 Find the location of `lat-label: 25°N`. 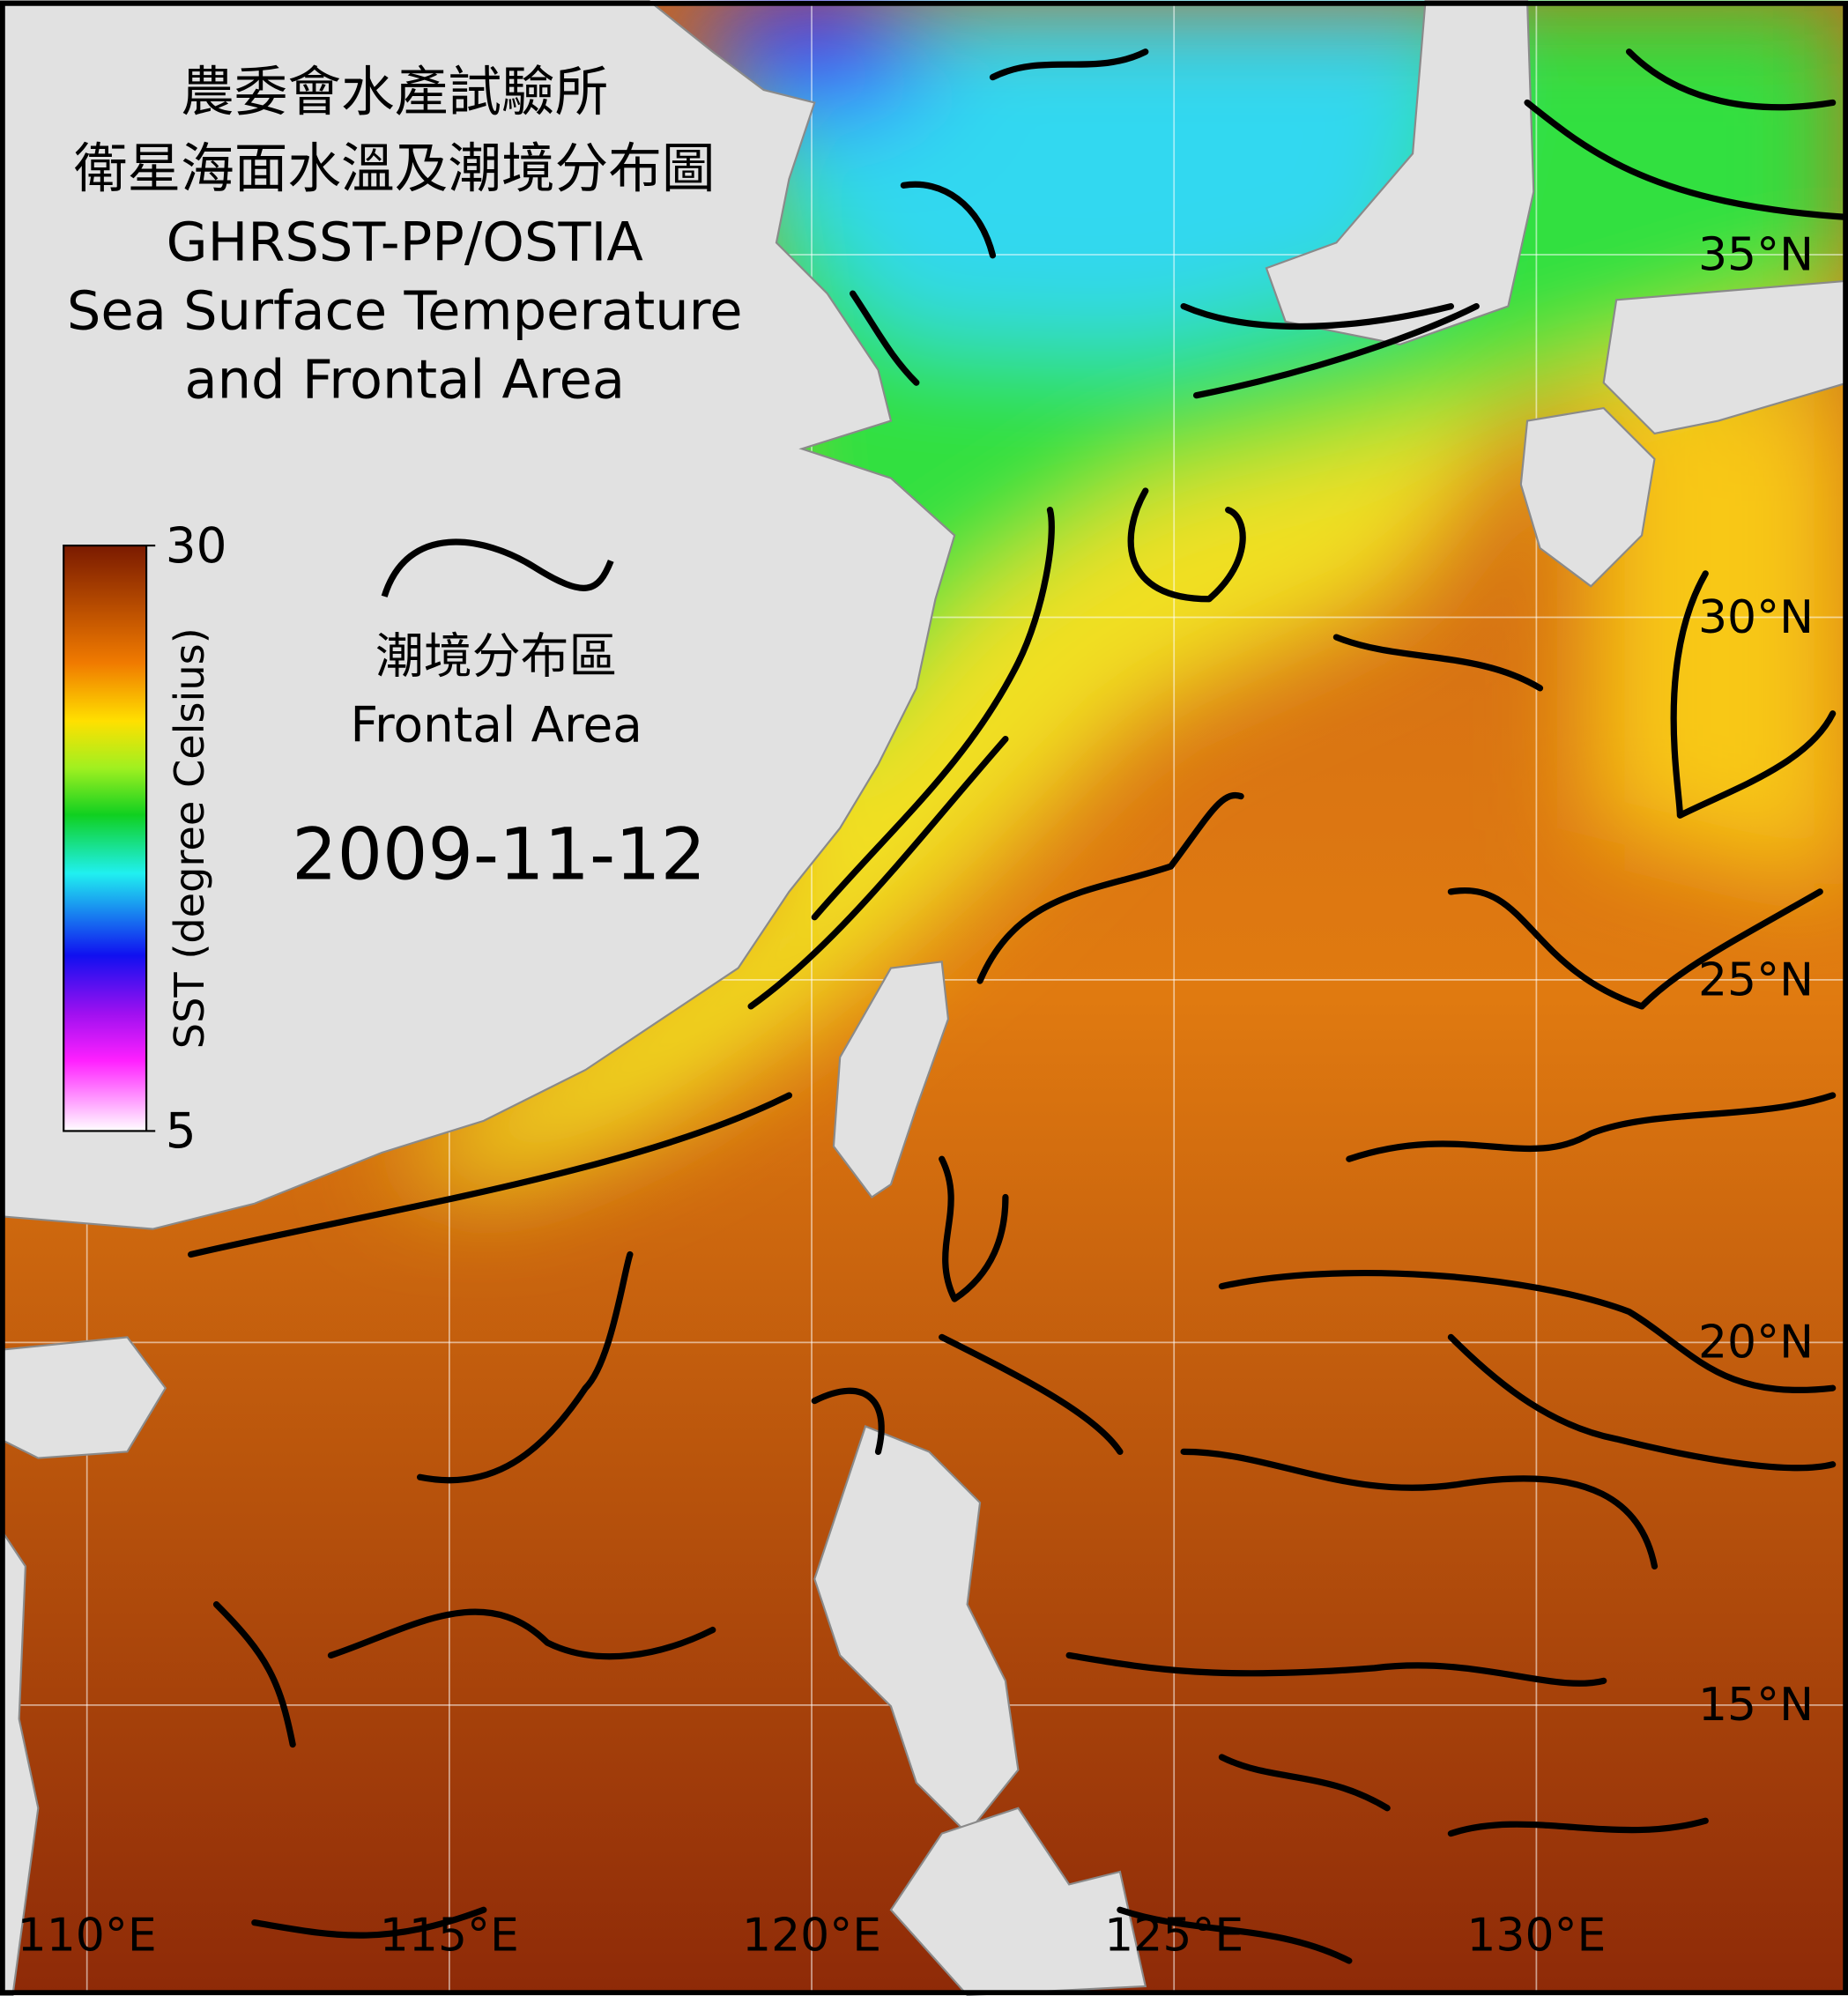

lat-label: 25°N is located at coordinates (1756, 979).